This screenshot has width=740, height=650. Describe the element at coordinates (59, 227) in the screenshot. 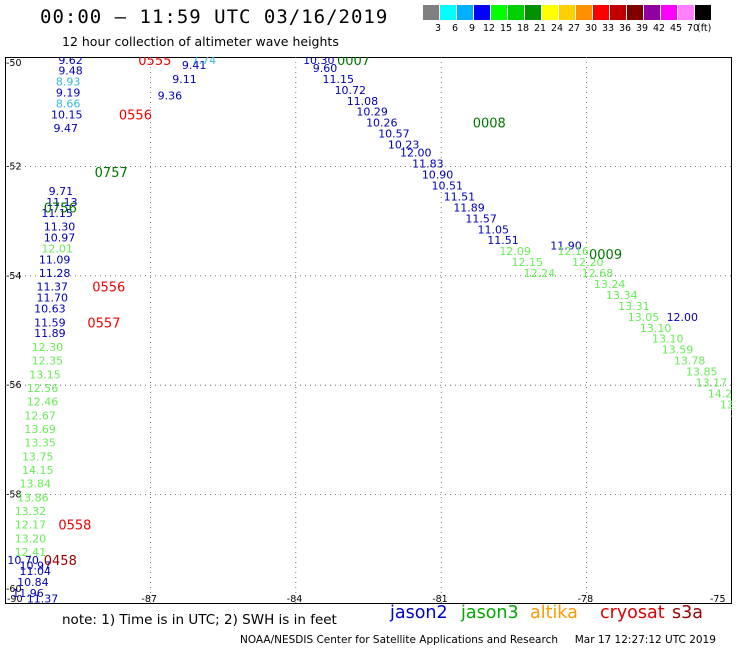

I see `wave-height-label: 11.30` at that location.